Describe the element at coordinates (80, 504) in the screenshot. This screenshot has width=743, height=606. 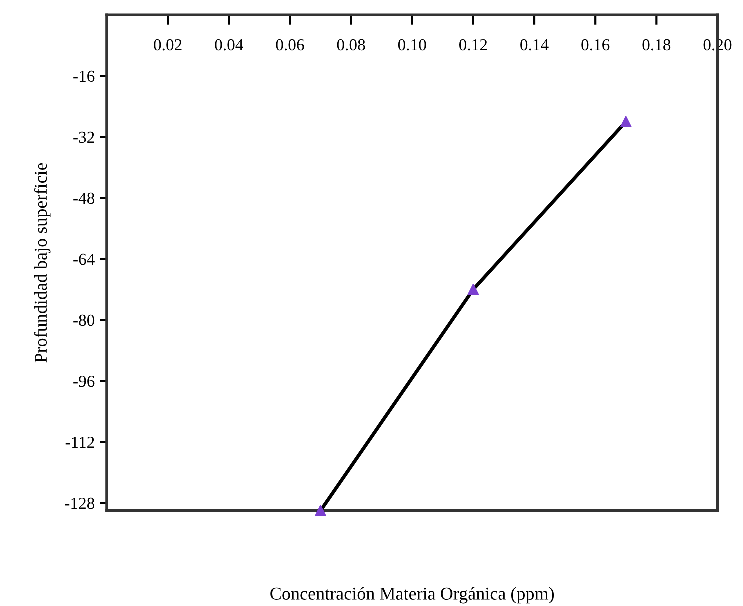
I see `y-tick-label: -128` at that location.